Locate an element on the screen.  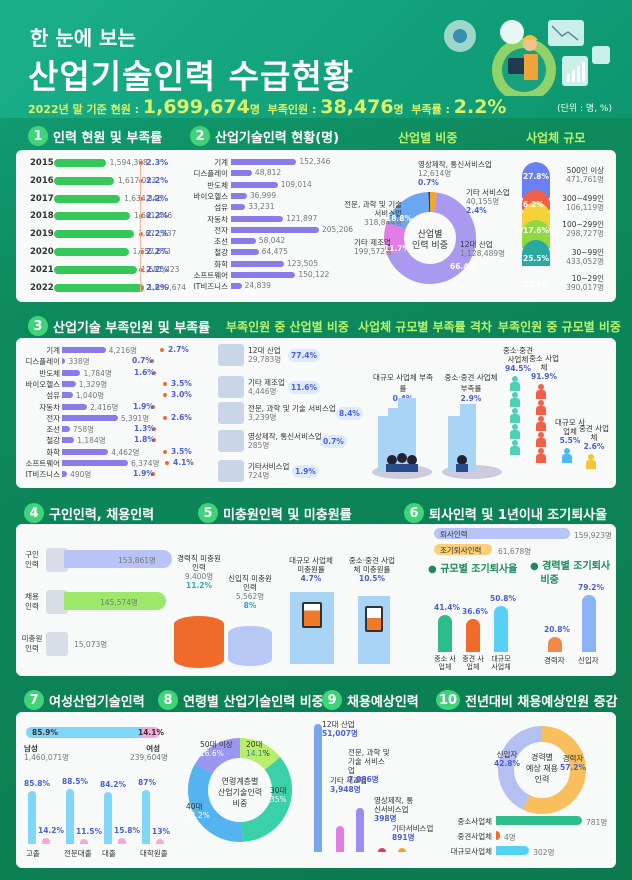
industry-label: 전자 is located at coordinates (53, 418).